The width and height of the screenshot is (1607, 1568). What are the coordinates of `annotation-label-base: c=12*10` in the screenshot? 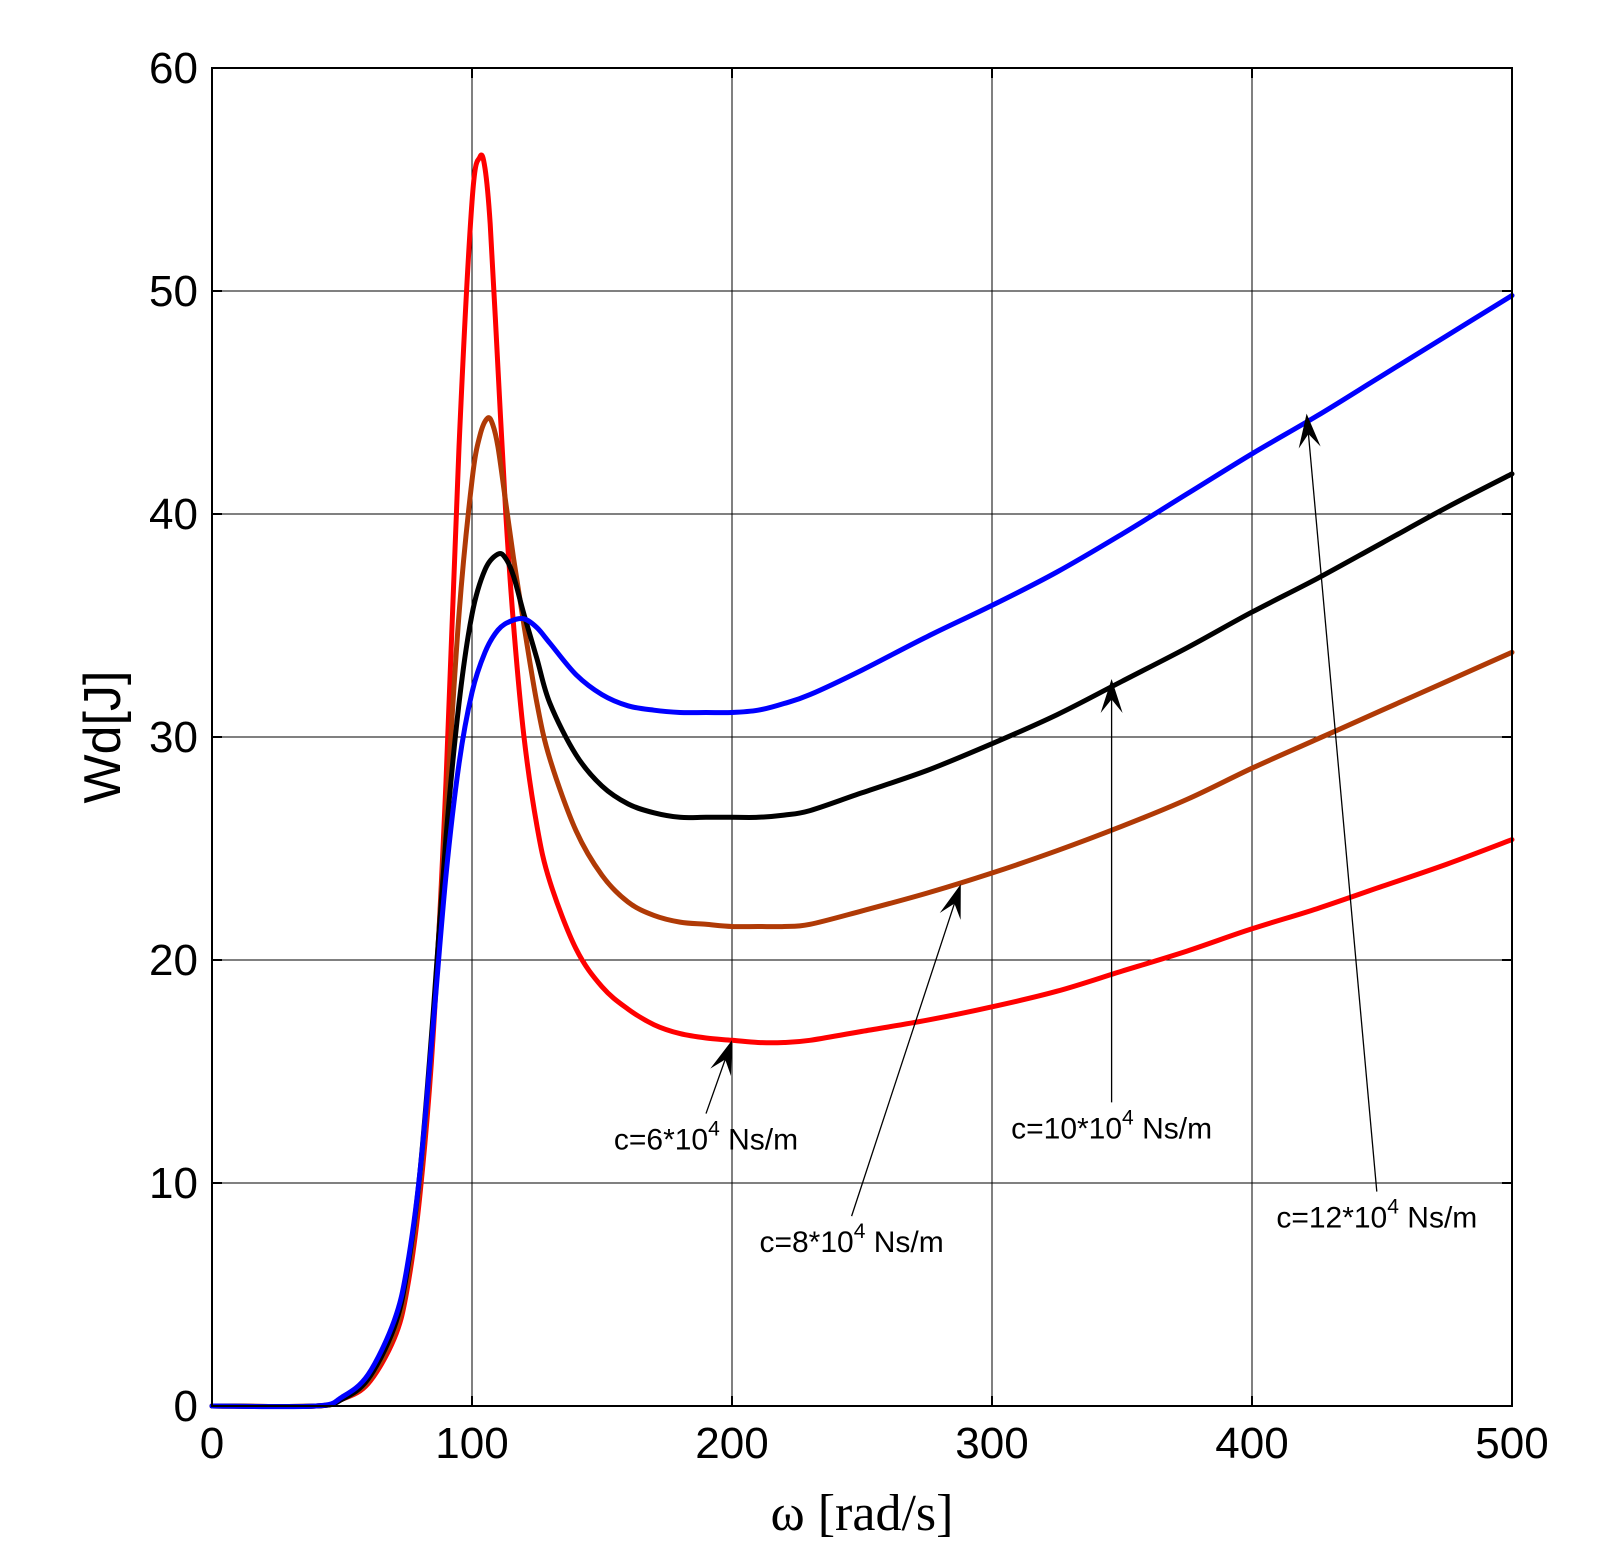 It's located at (1331, 1218).